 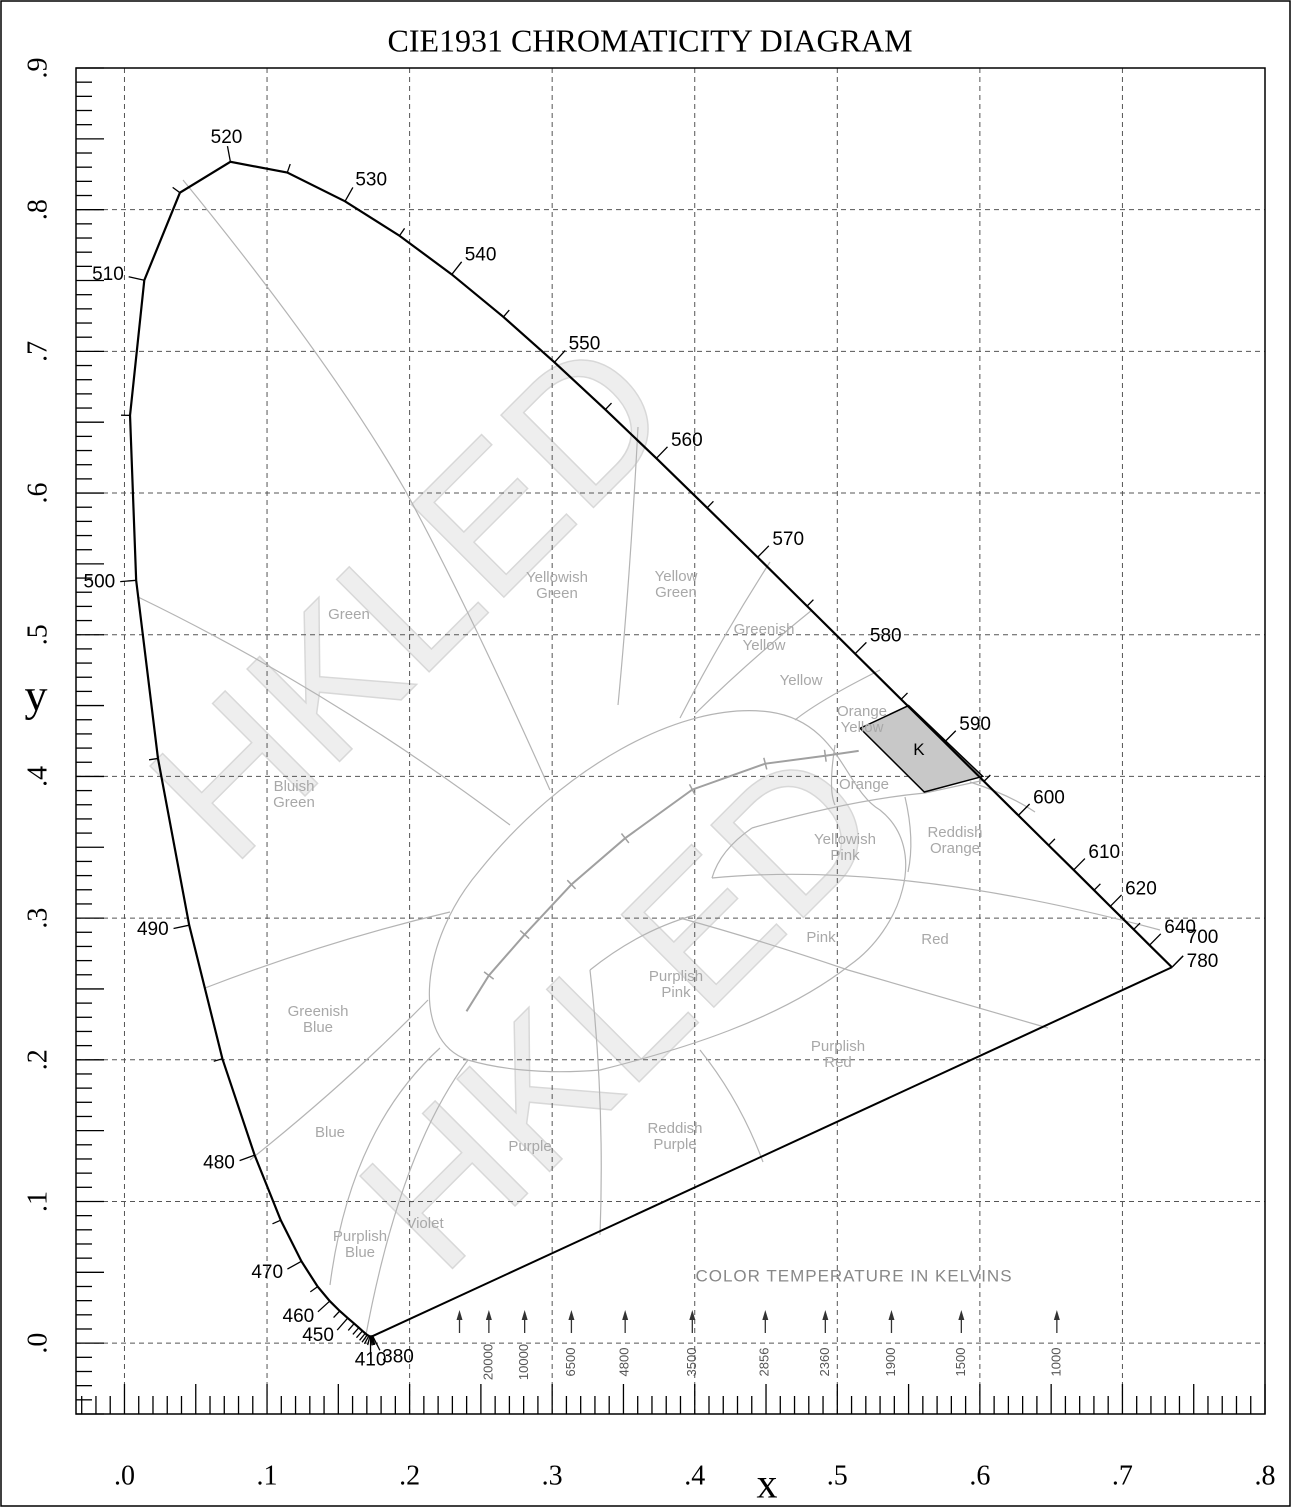 I want to click on region-label: Orange, so click(x=864, y=784).